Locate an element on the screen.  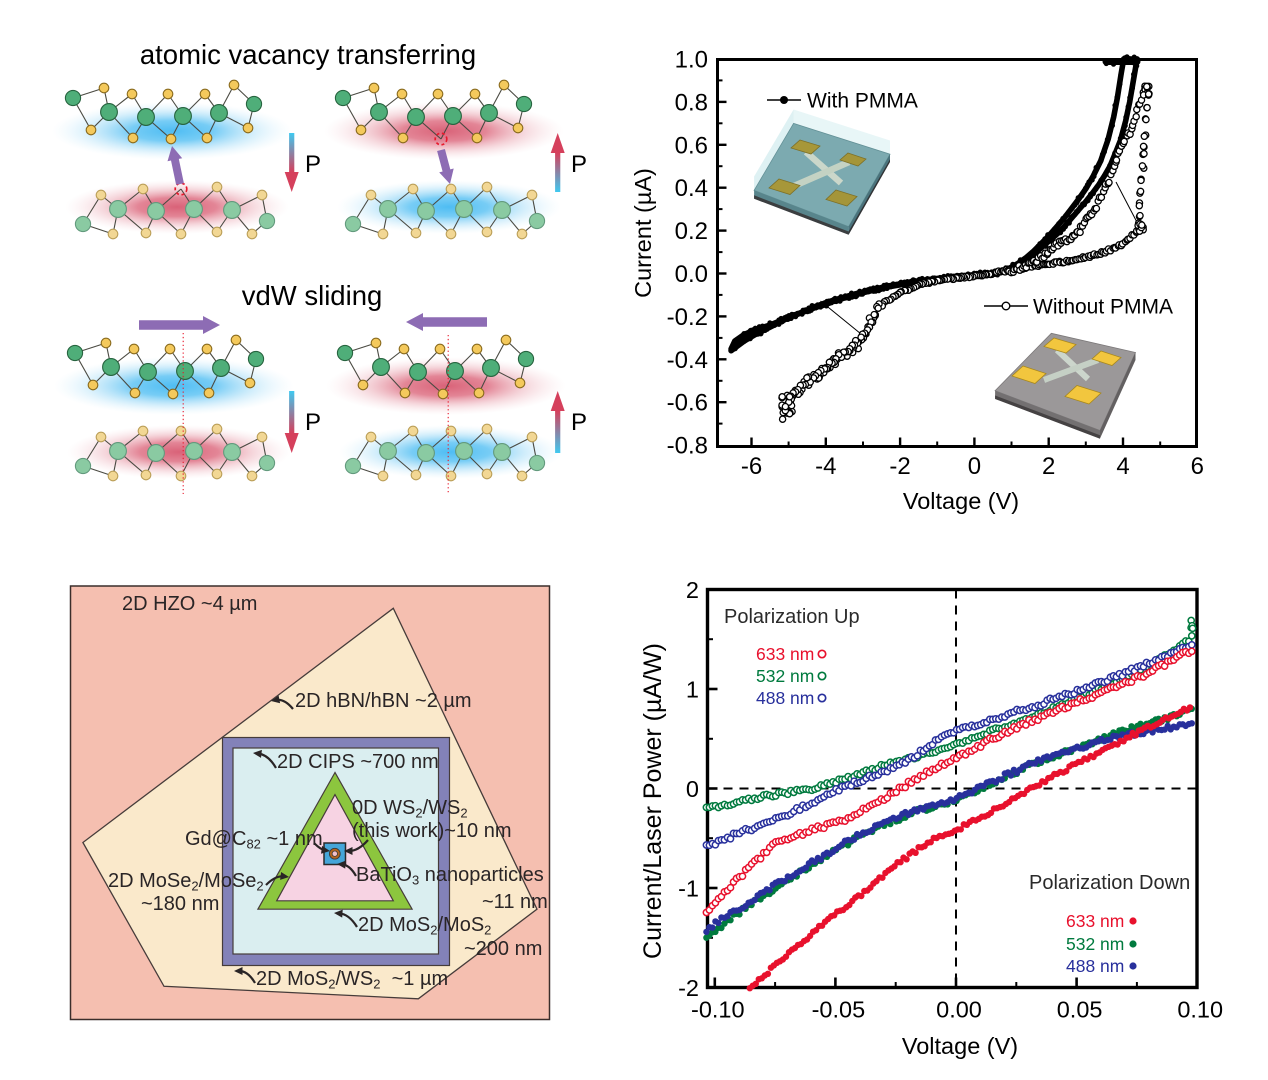
svg-text: -4 is located at coordinates (825, 466).